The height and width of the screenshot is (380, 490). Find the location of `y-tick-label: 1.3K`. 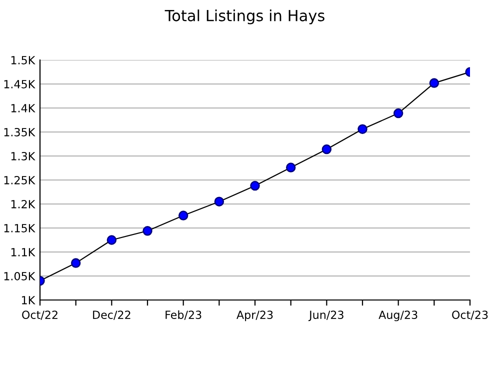

y-tick-label: 1.3K is located at coordinates (23, 156).